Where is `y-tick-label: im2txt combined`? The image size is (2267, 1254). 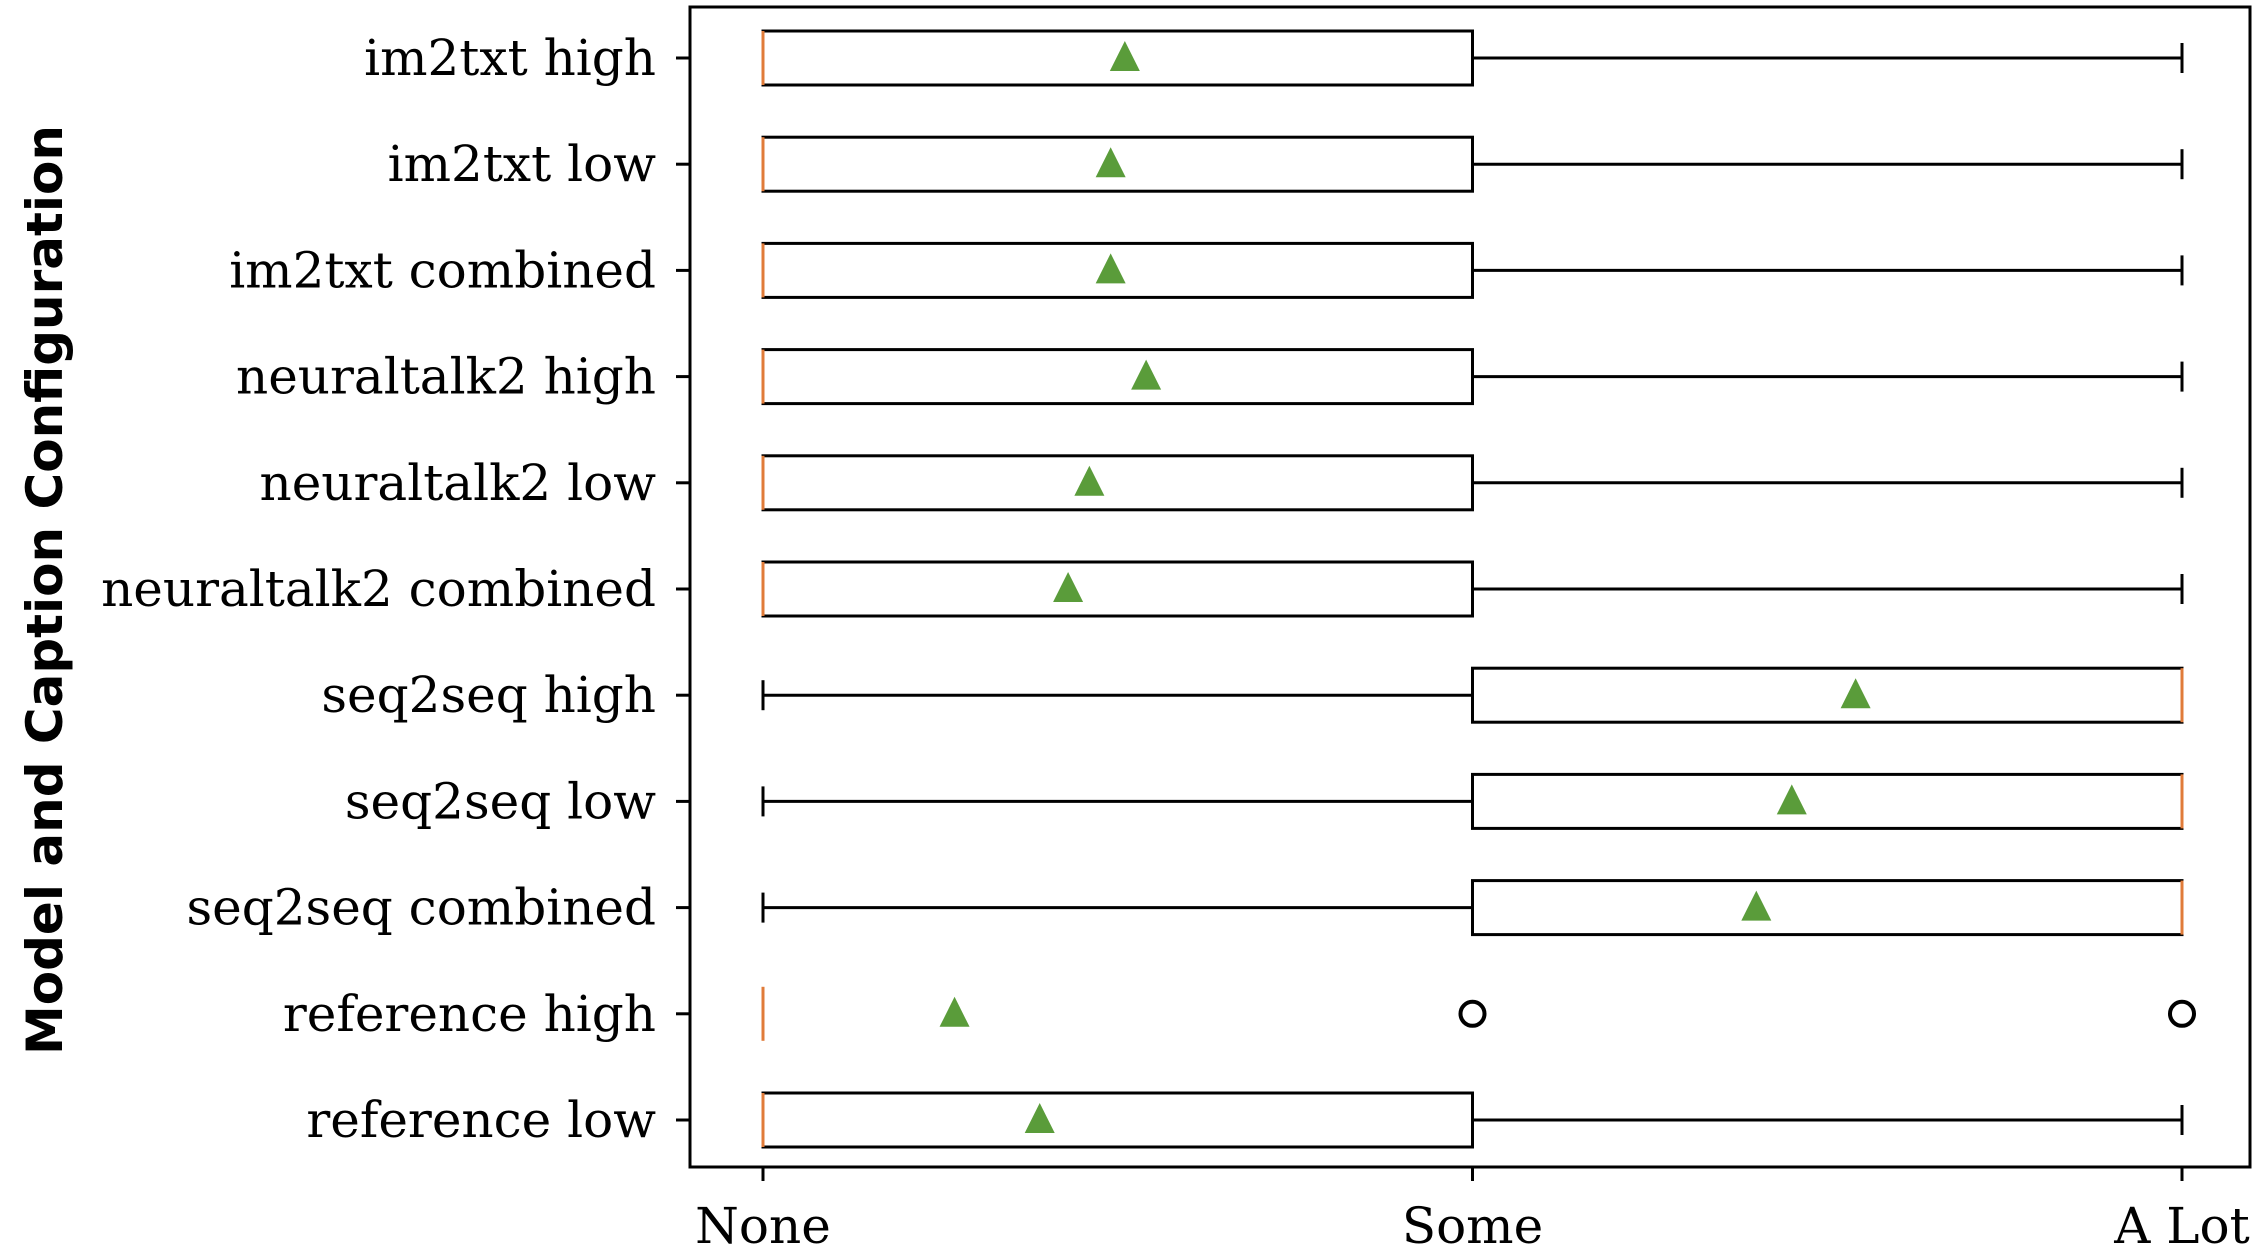 y-tick-label: im2txt combined is located at coordinates (442, 270).